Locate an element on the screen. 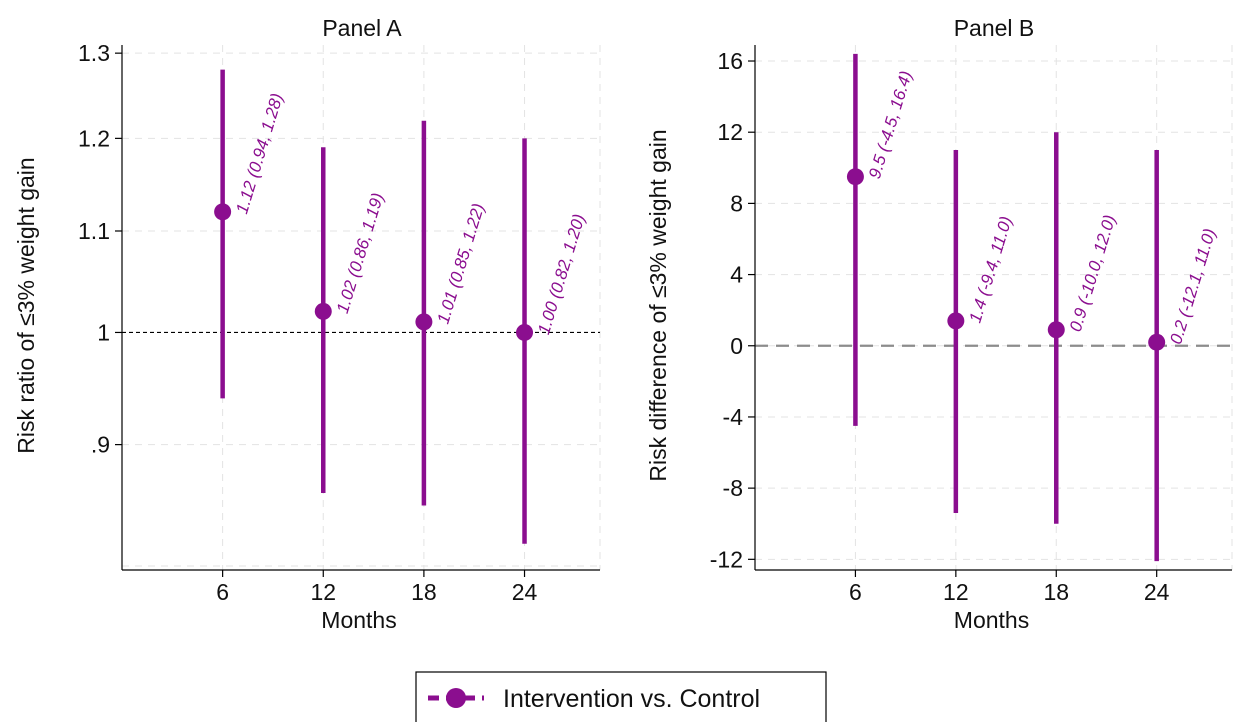 This screenshot has width=1237, height=722. y-tick-label: -4 is located at coordinates (733, 417).